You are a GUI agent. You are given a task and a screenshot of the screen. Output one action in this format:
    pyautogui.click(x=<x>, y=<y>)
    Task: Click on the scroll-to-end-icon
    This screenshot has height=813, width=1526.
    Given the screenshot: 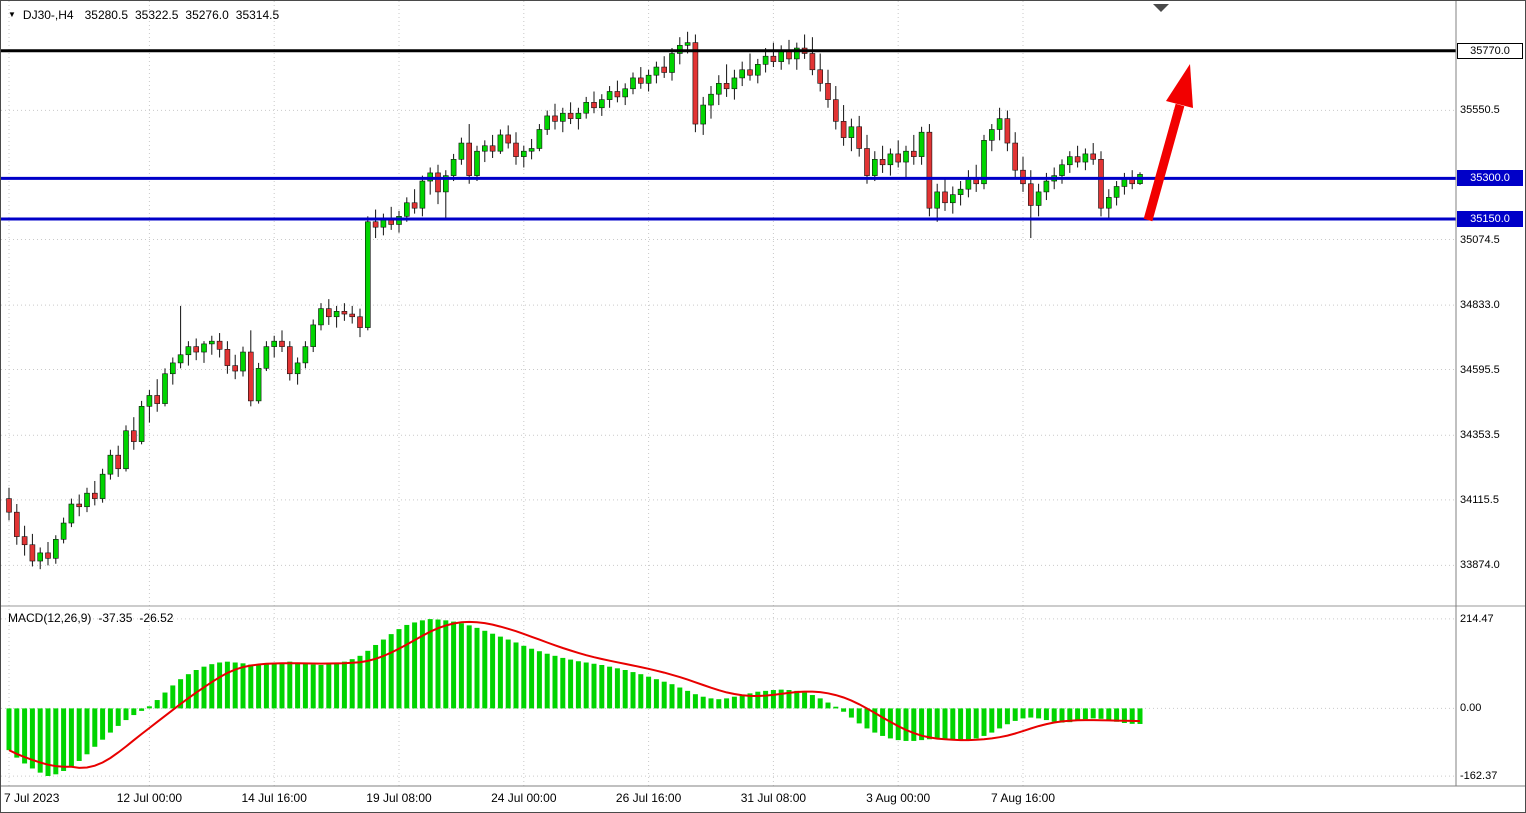 What is the action you would take?
    pyautogui.click(x=1161, y=8)
    